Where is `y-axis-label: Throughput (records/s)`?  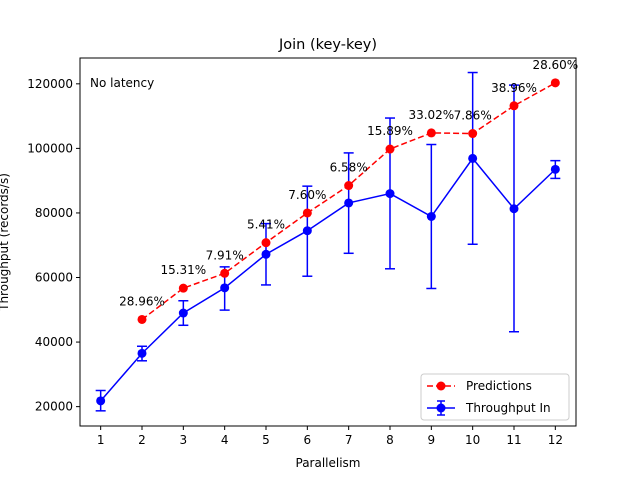 y-axis-label: Throughput (records/s) is located at coordinates (5, 242).